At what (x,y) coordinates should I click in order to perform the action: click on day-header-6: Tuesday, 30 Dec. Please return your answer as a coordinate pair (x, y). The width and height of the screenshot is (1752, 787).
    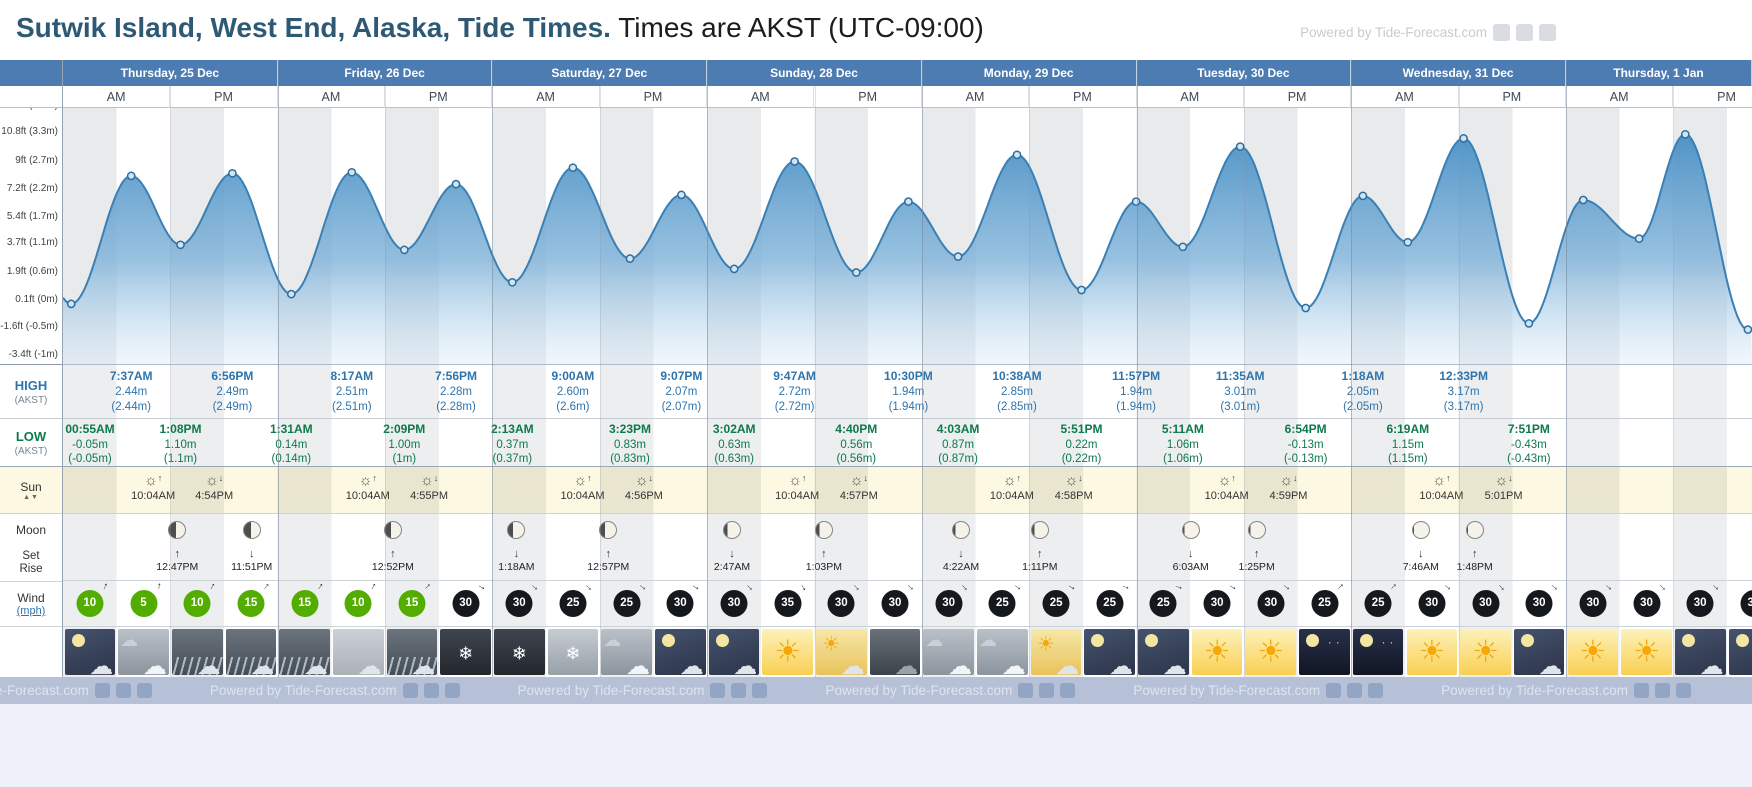
    Looking at the image, I should click on (1244, 73).